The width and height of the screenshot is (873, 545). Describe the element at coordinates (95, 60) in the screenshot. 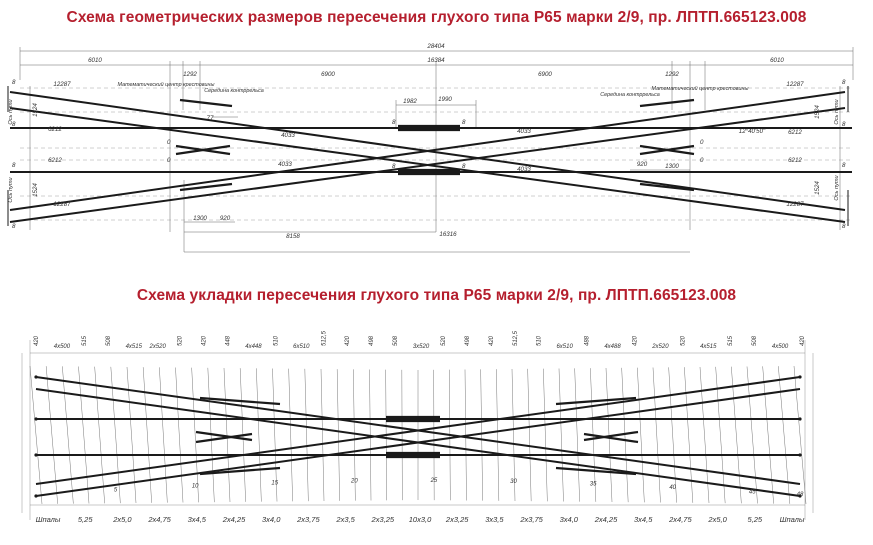

I see `dim-left-end: 6010` at that location.